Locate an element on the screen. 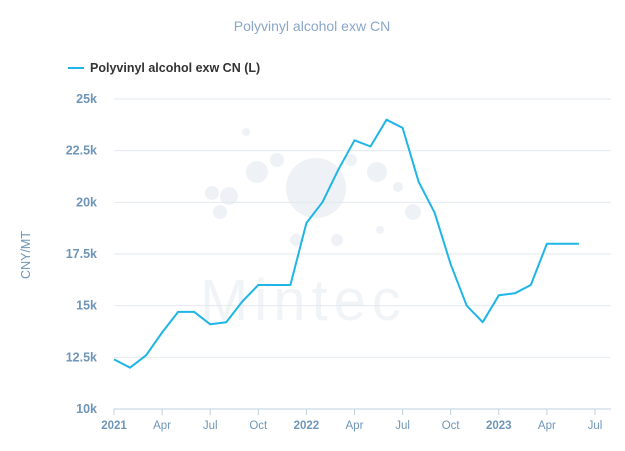 Image resolution: width=625 pixels, height=451 pixels. svg-text: Mintec is located at coordinates (303, 300).